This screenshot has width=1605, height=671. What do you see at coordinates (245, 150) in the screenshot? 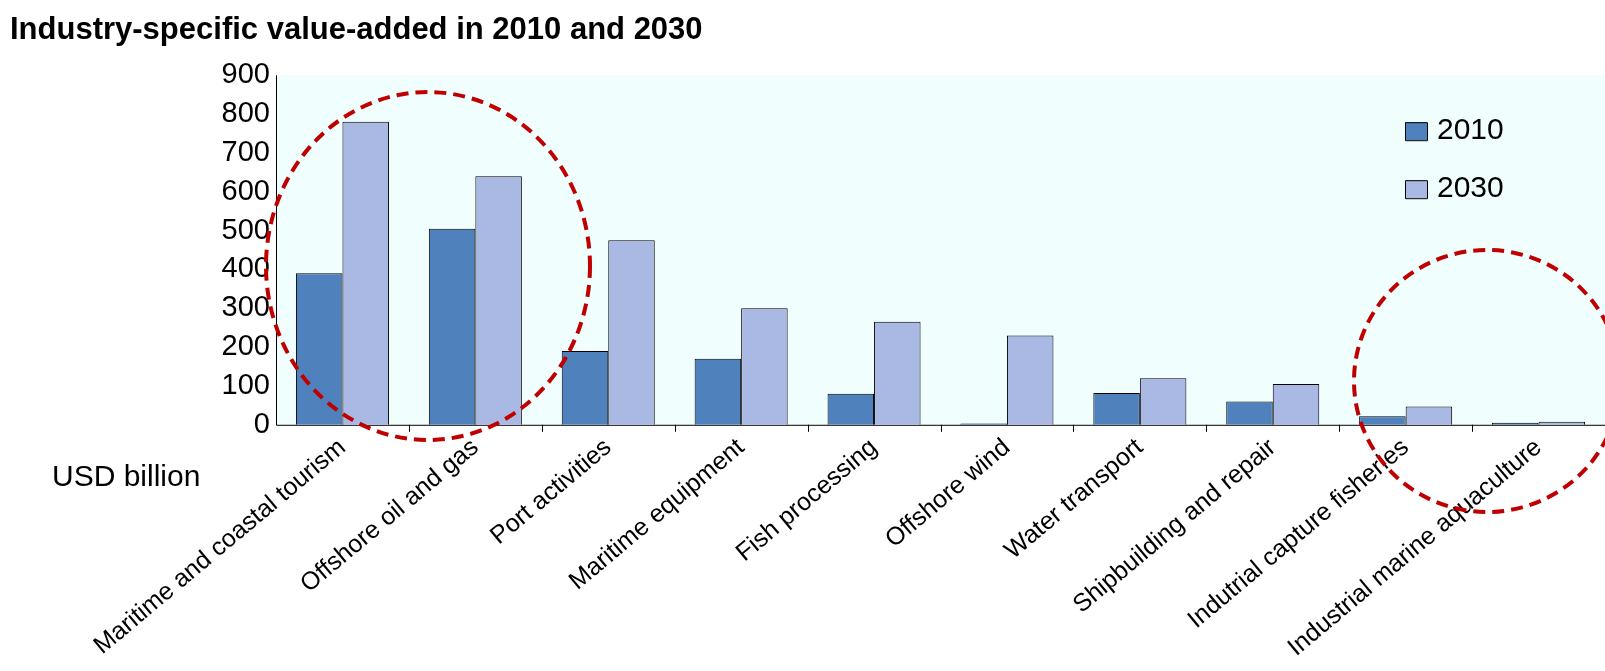
I see `y-tick-label: 700` at bounding box center [245, 150].